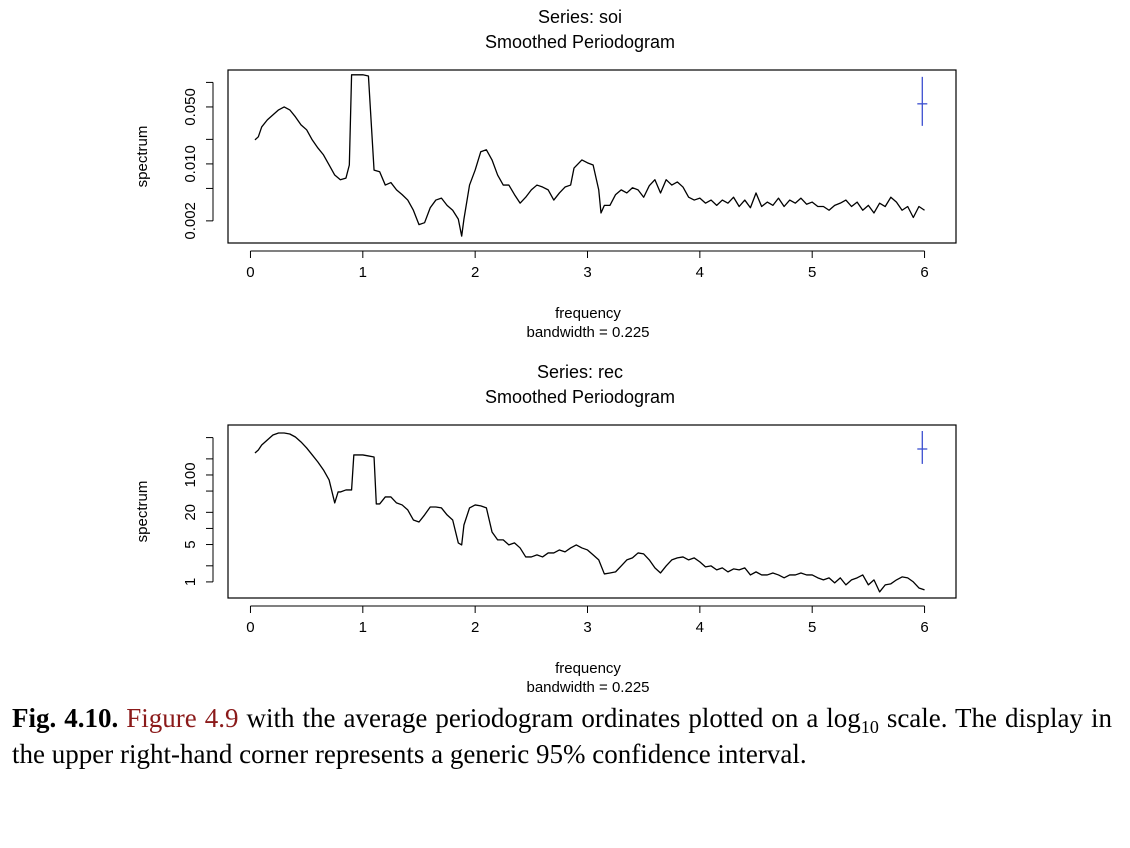 The image size is (1130, 848). What do you see at coordinates (190, 512) in the screenshot?
I see `y-tick-label: 20` at bounding box center [190, 512].